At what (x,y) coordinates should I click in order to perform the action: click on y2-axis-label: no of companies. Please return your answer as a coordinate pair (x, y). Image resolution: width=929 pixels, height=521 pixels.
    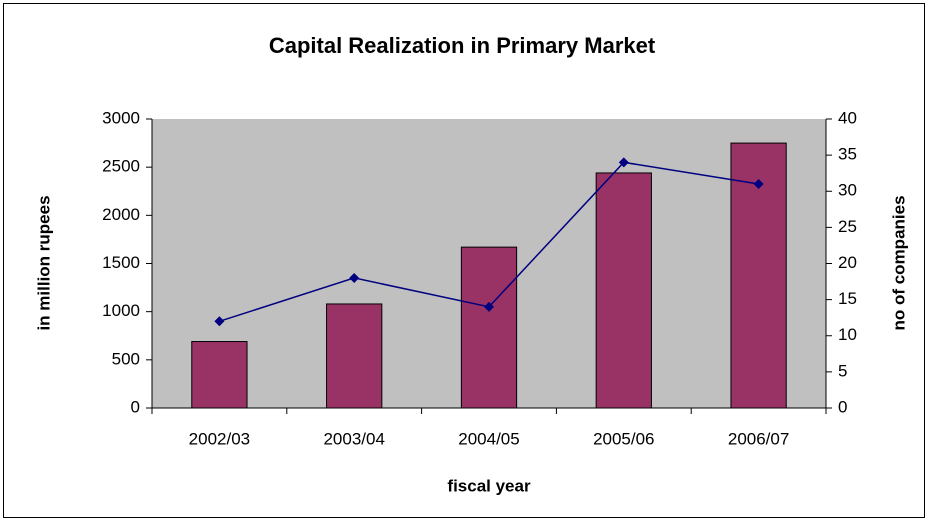
    Looking at the image, I should click on (898, 262).